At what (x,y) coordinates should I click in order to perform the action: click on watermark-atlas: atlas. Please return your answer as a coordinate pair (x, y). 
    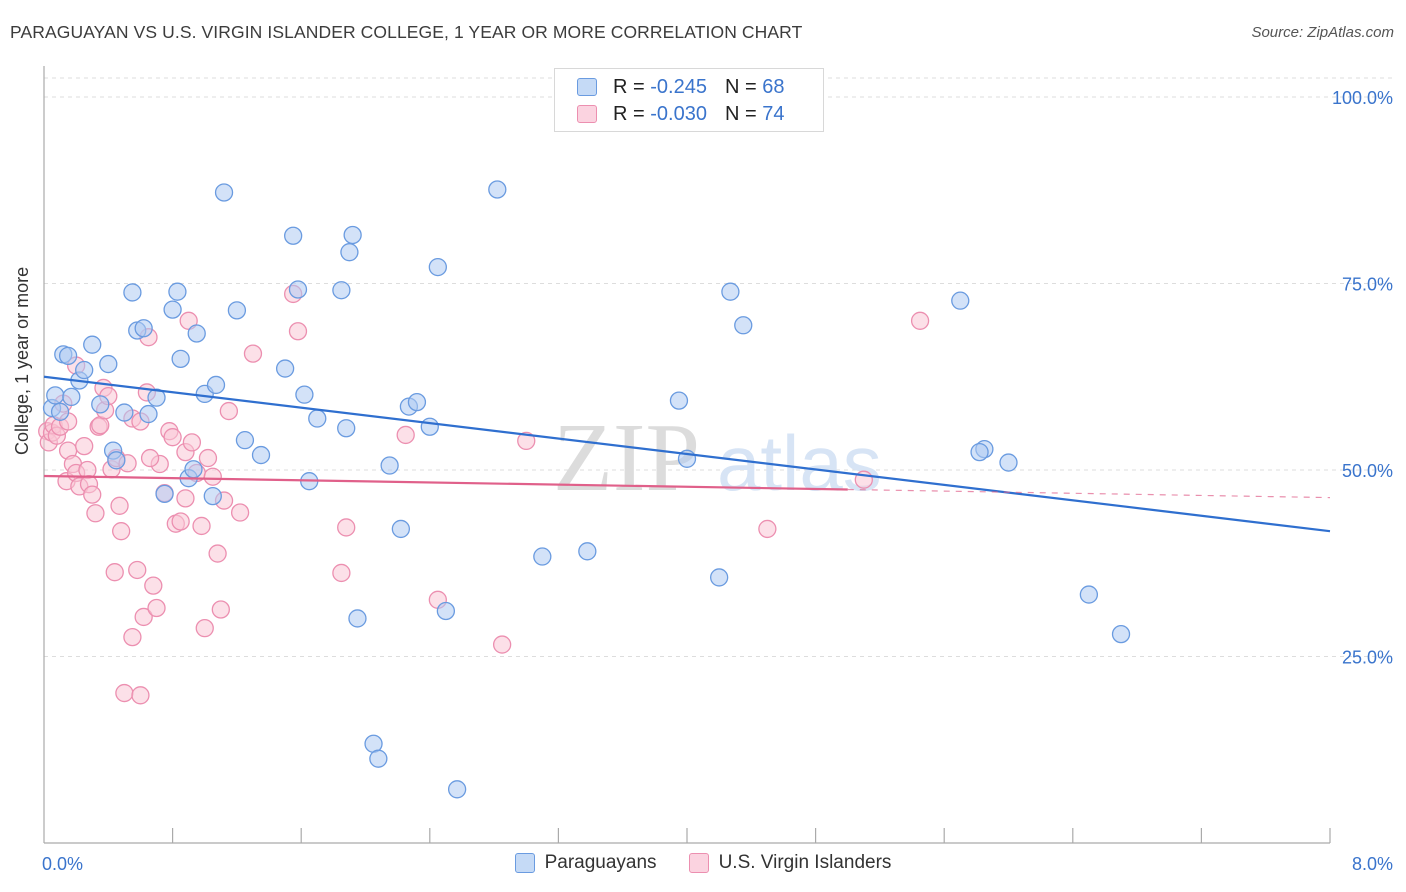
    Looking at the image, I should click on (799, 463).